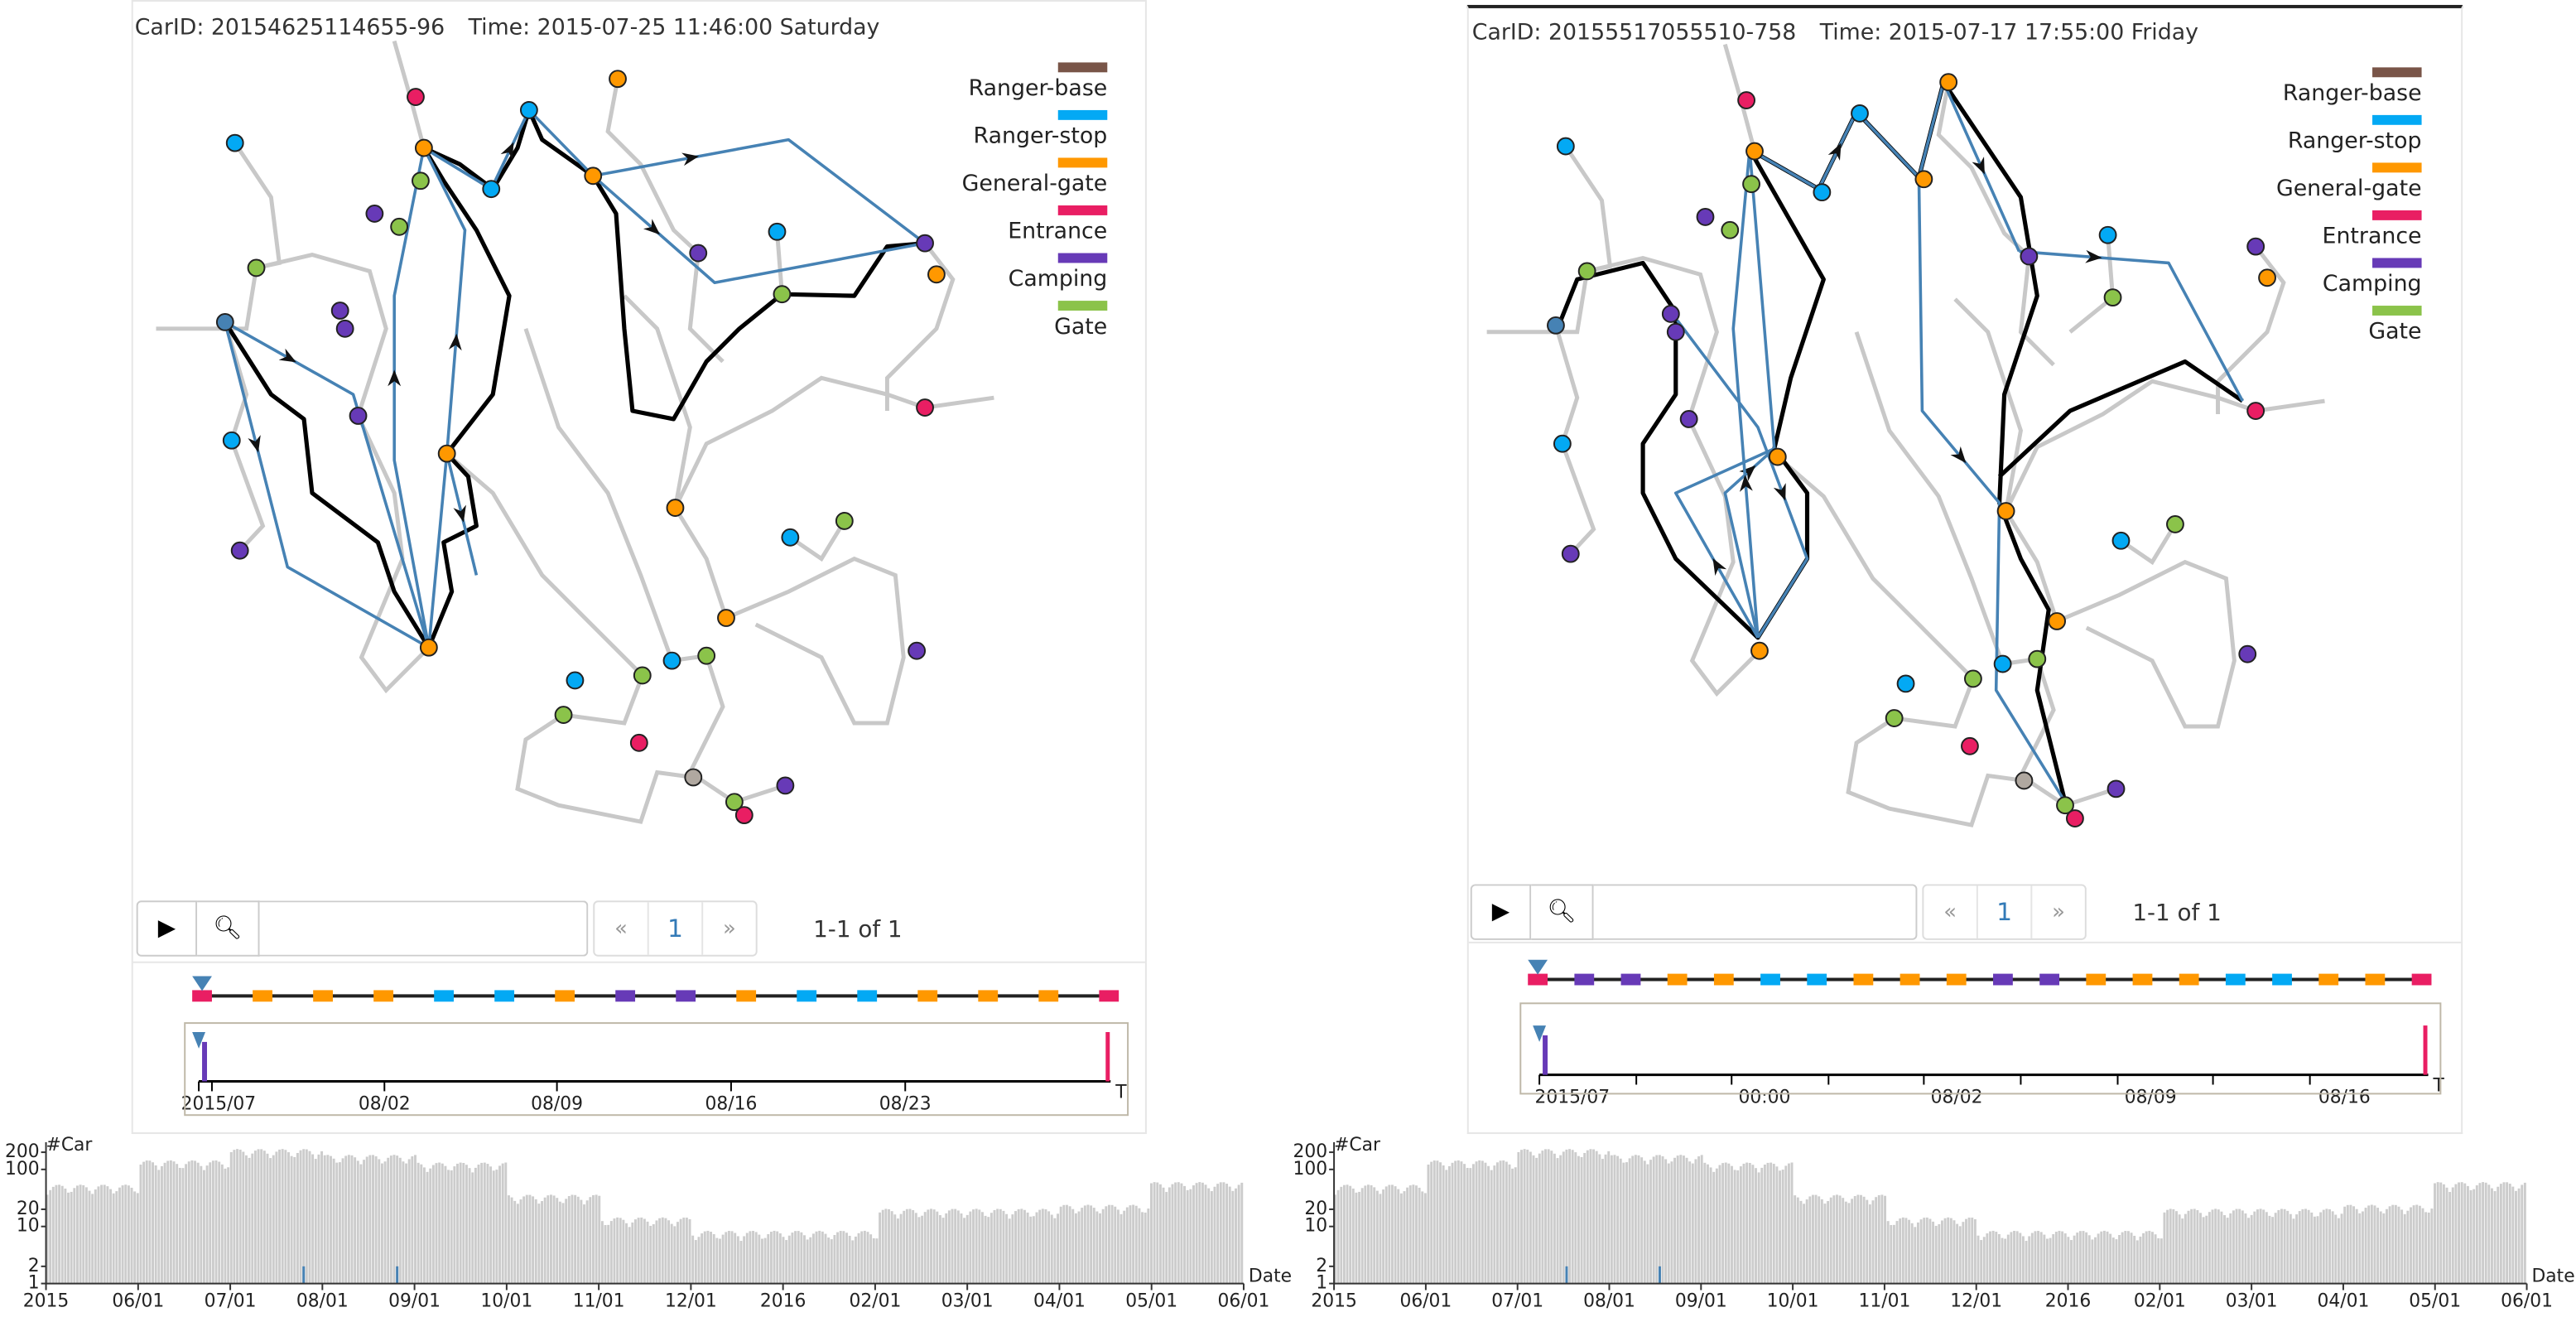 This screenshot has width=2576, height=1317. Describe the element at coordinates (1756, 912) in the screenshot. I see `search-input` at that location.